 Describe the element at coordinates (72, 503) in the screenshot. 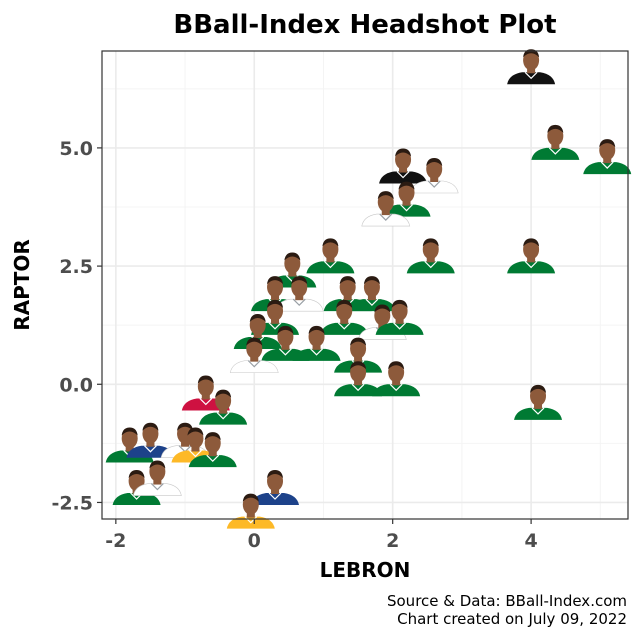

I see `y-tick-label: -2.5` at that location.